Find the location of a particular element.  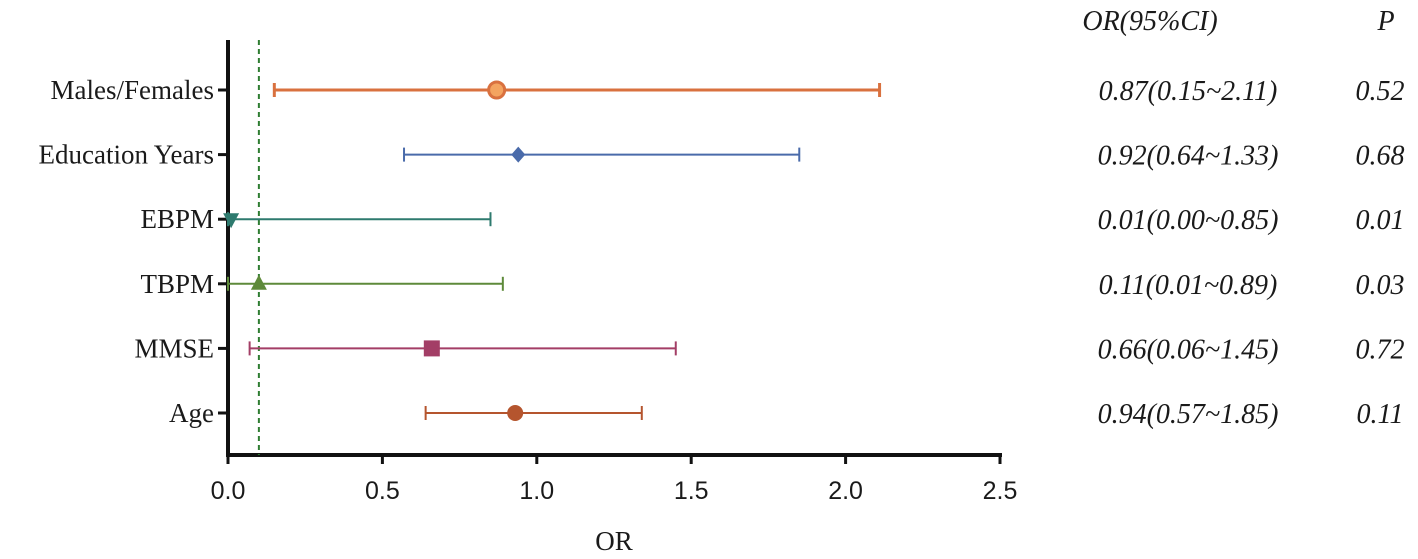

forest-row: MMSE is located at coordinates (405, 348).